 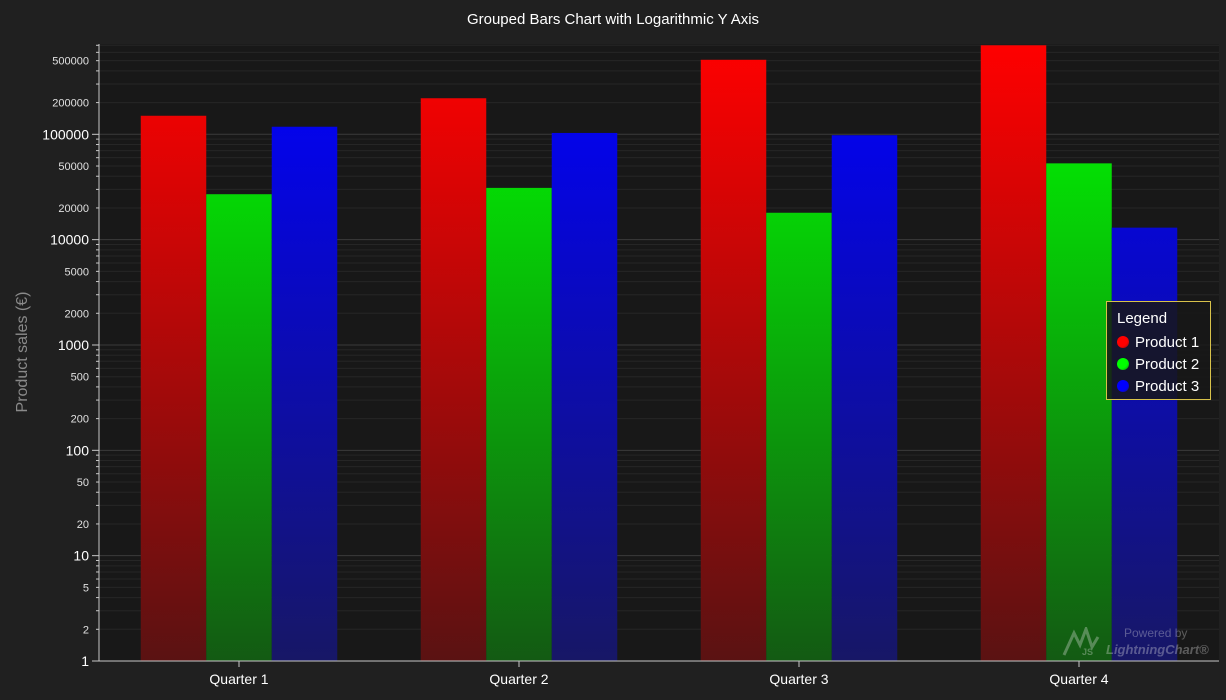 I want to click on legend-label: Product 2, so click(x=1167, y=364).